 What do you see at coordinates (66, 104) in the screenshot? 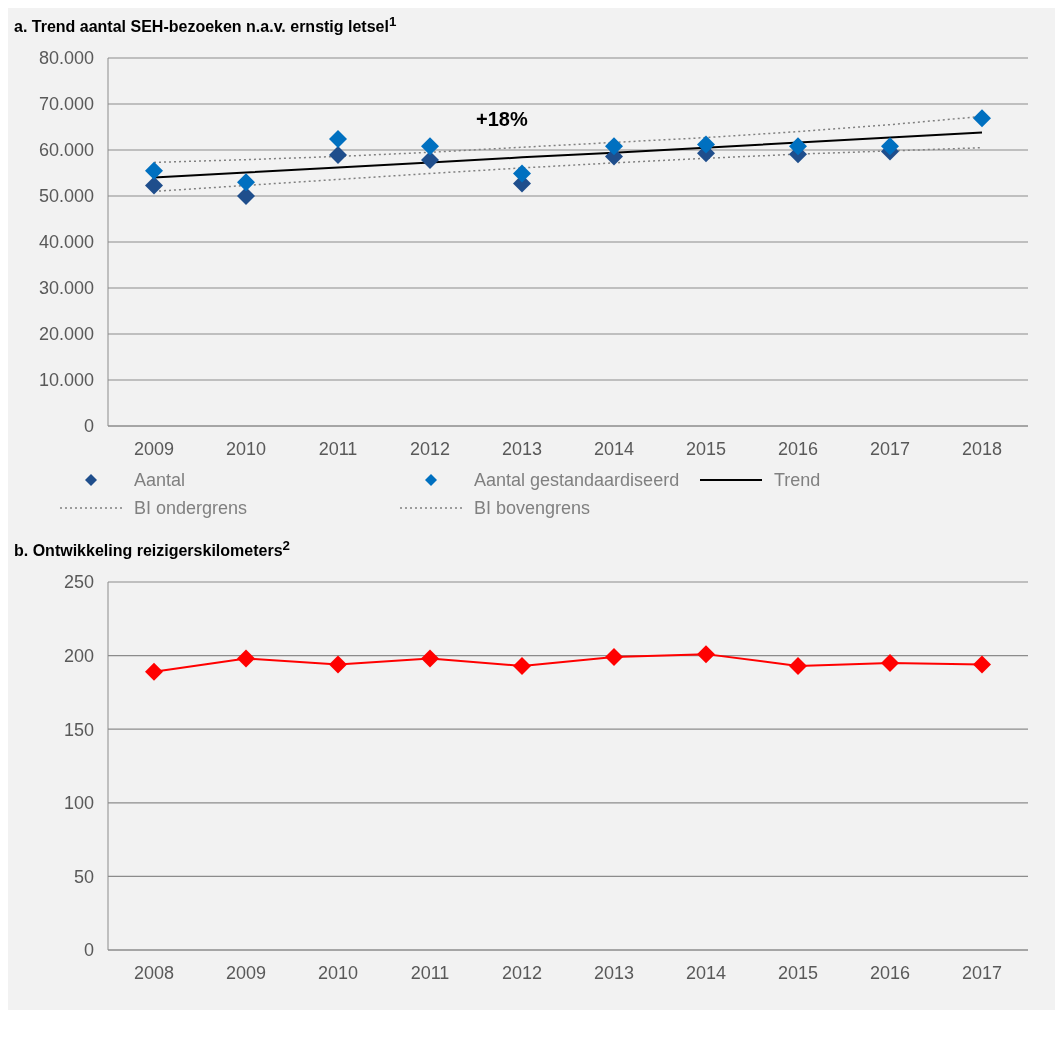
I see `y-tick-label: 70.000` at bounding box center [66, 104].